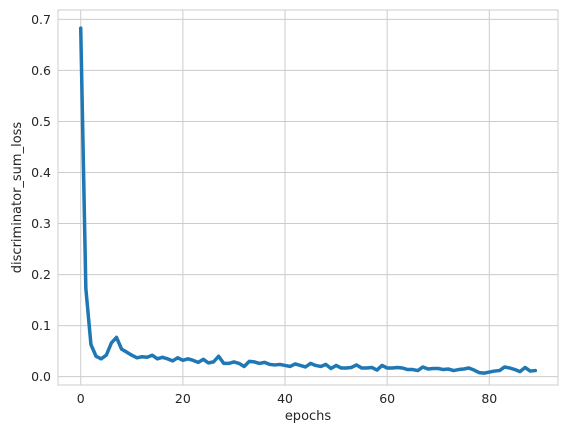 Image resolution: width=567 pixels, height=432 pixels. What do you see at coordinates (81, 398) in the screenshot?
I see `x-tick-label: 0` at bounding box center [81, 398].